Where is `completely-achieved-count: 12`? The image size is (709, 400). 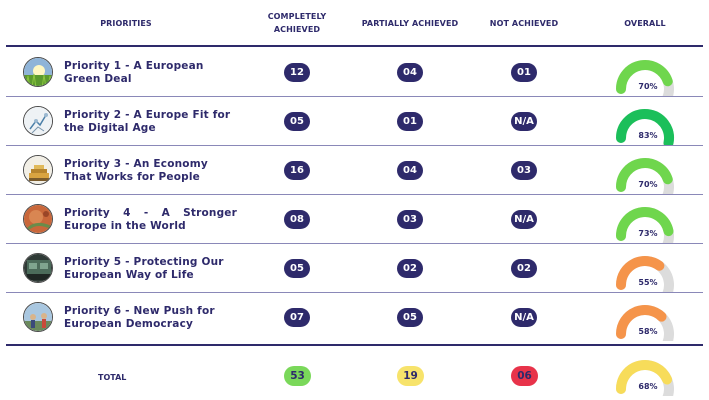
completely-achieved-count: 12 is located at coordinates (297, 72).